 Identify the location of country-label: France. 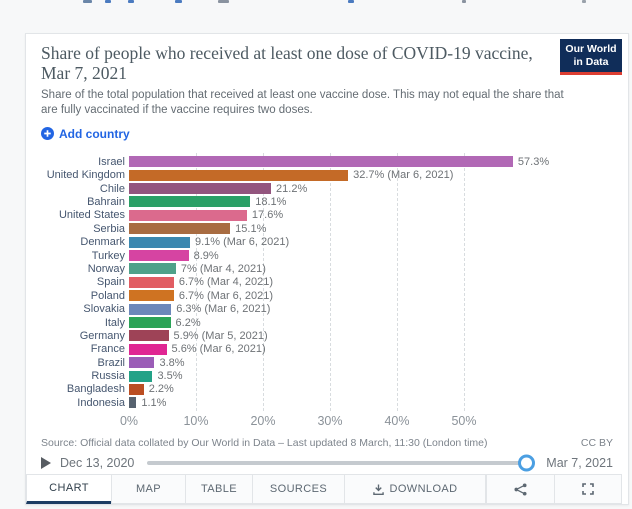
(107, 349).